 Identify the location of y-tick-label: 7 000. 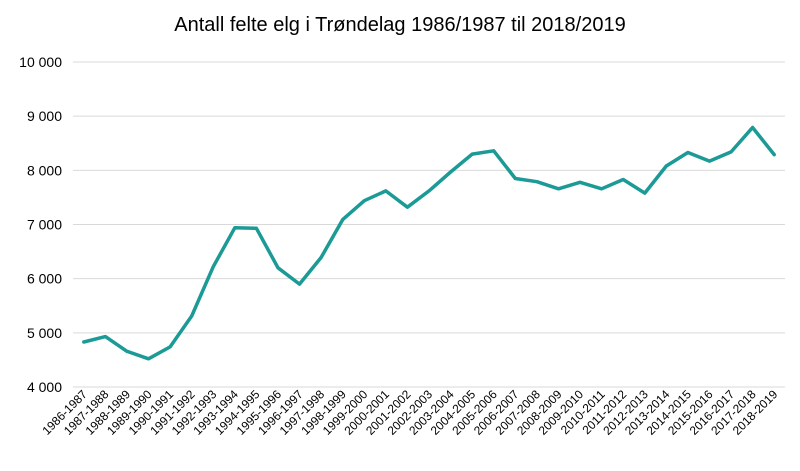
(44, 225).